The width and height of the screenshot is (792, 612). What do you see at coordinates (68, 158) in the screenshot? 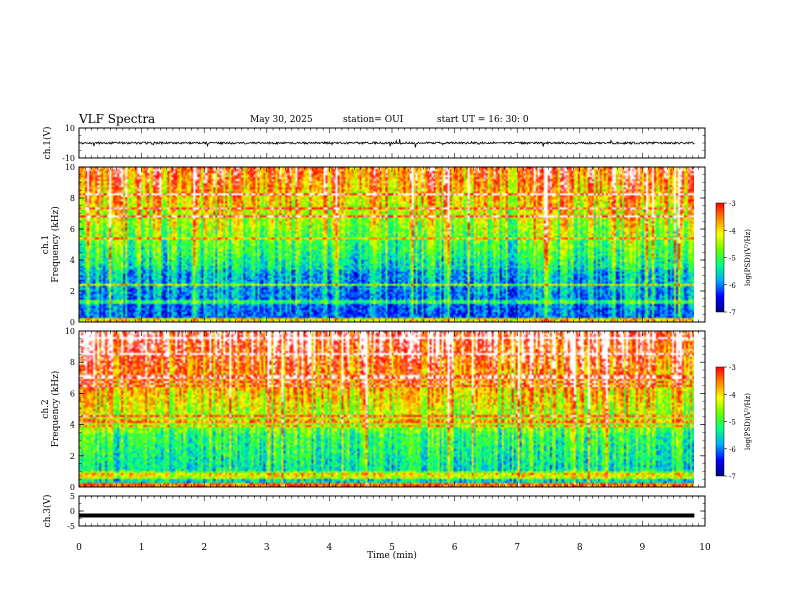
I see `y-tick-label: -10` at bounding box center [68, 158].